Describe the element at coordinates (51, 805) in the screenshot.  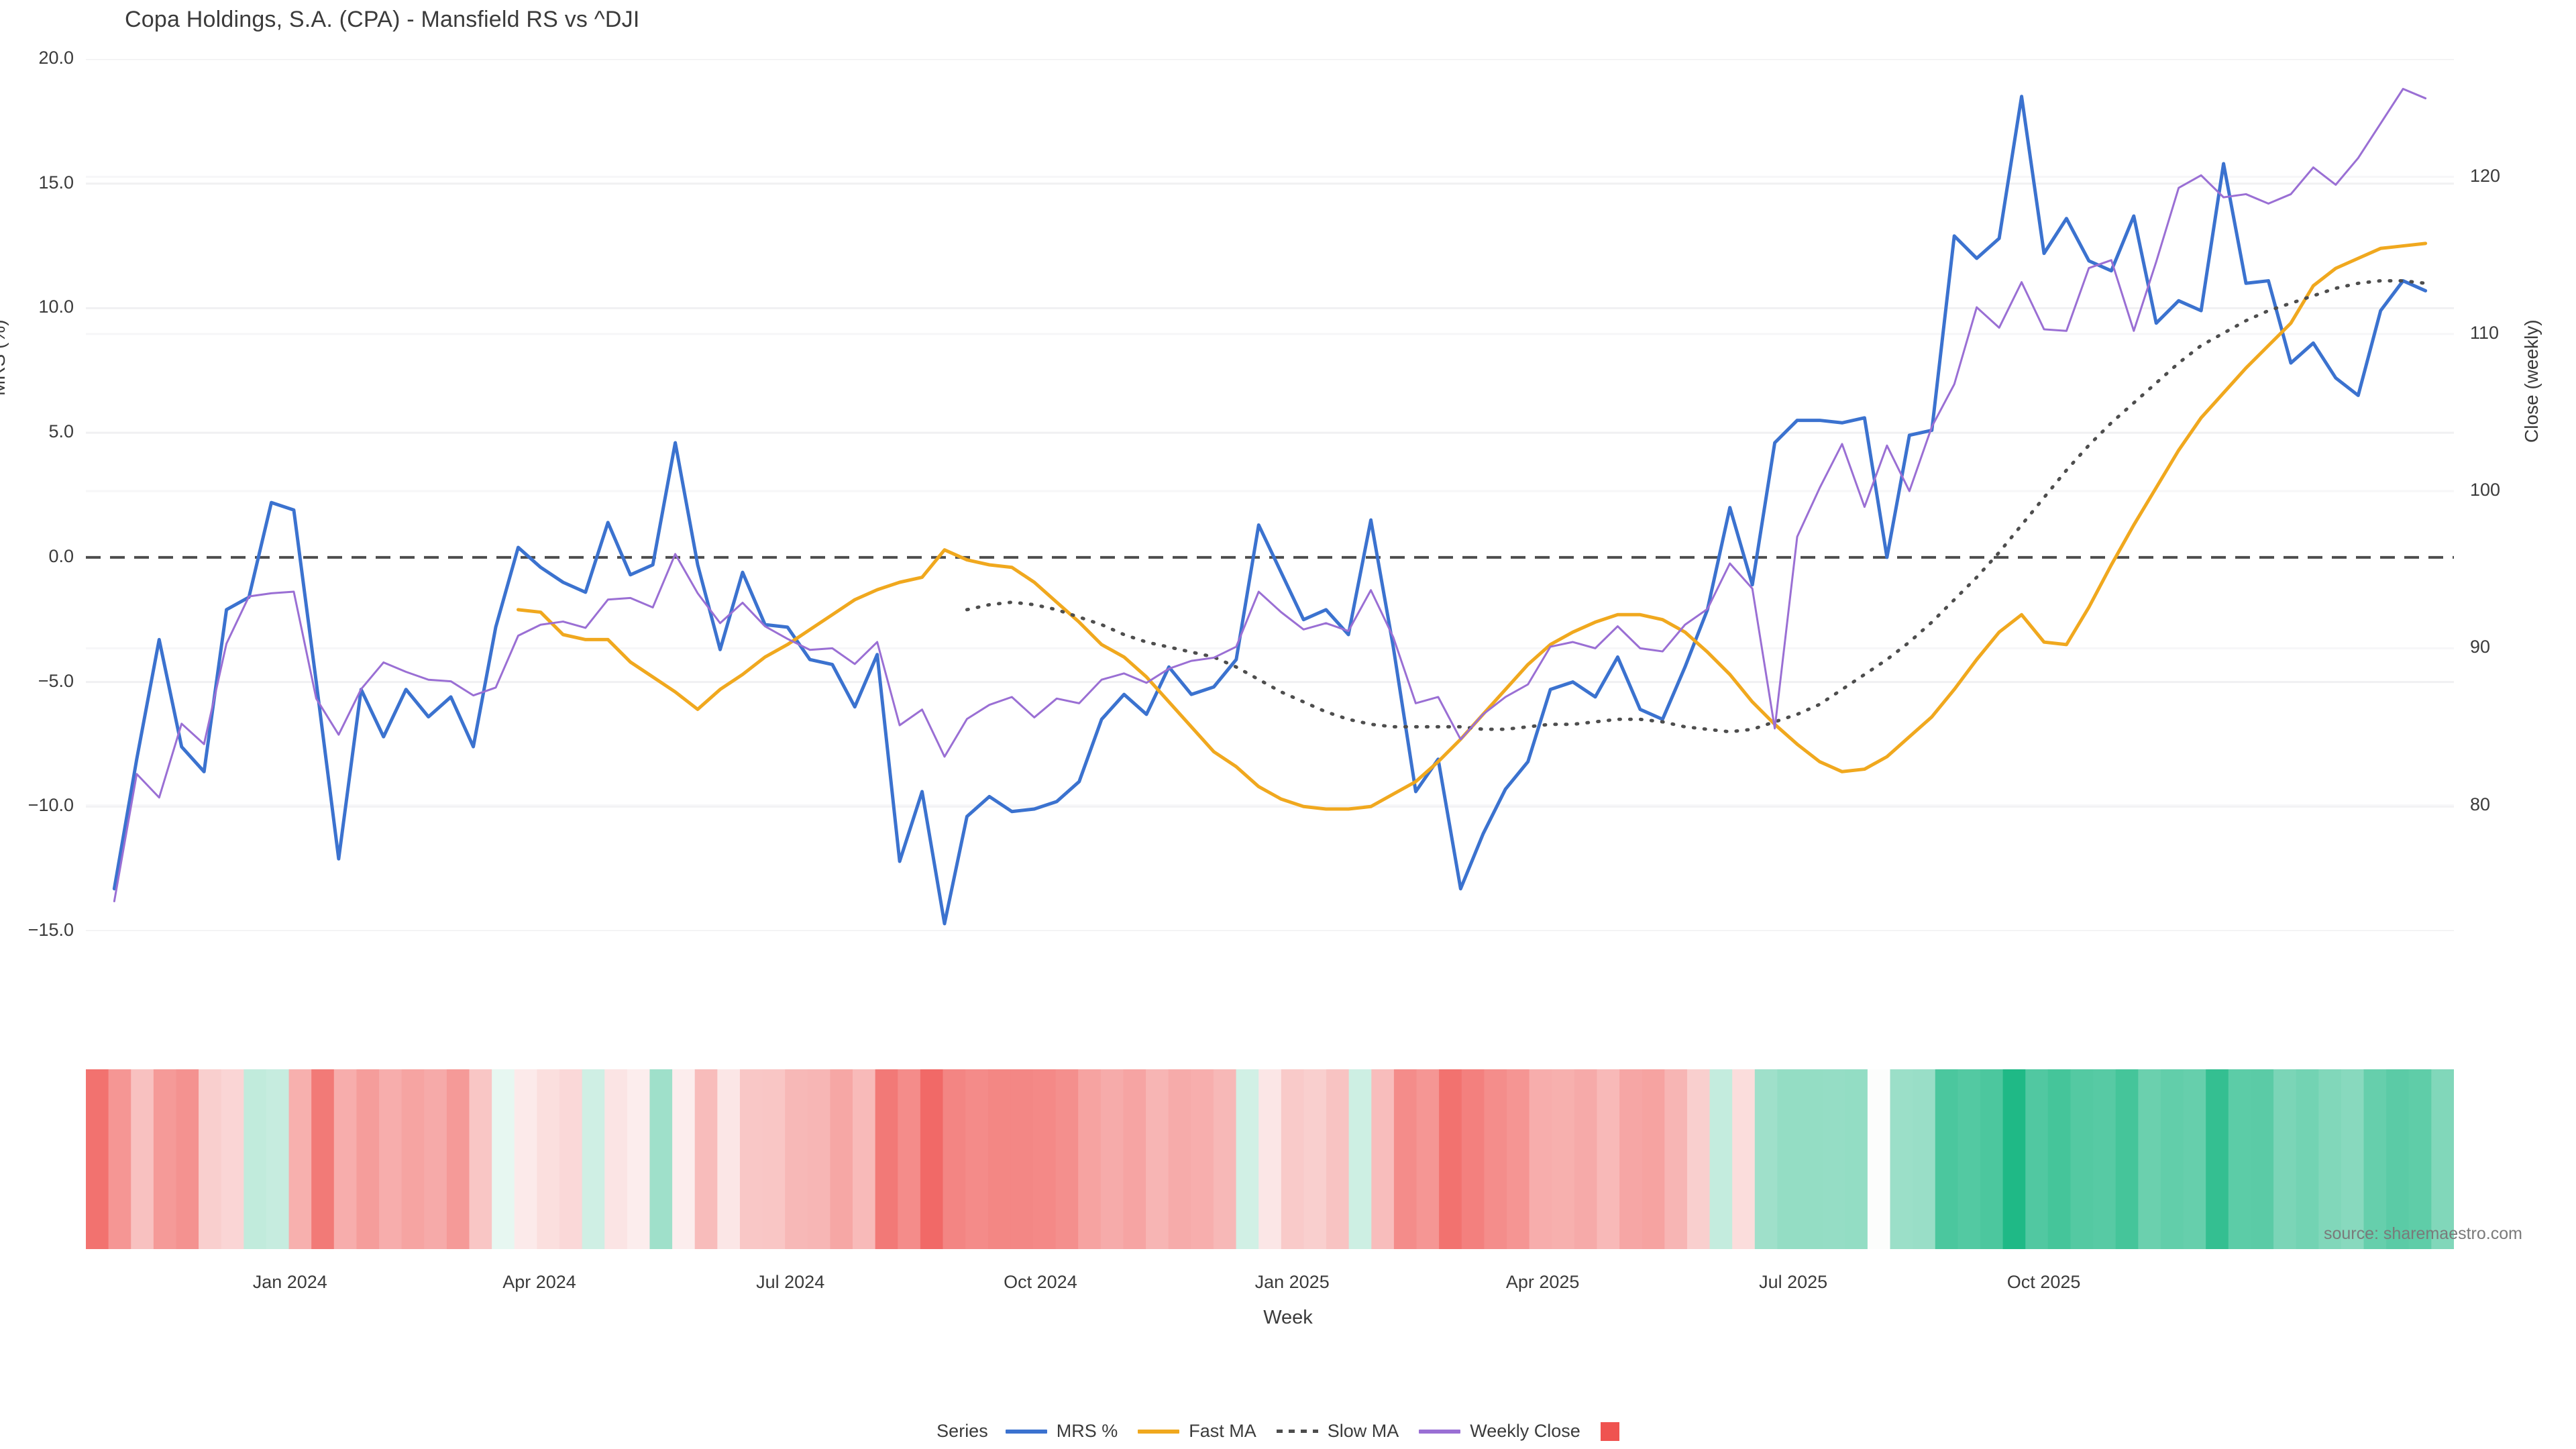
I see `y-tick-left: −10.0` at that location.